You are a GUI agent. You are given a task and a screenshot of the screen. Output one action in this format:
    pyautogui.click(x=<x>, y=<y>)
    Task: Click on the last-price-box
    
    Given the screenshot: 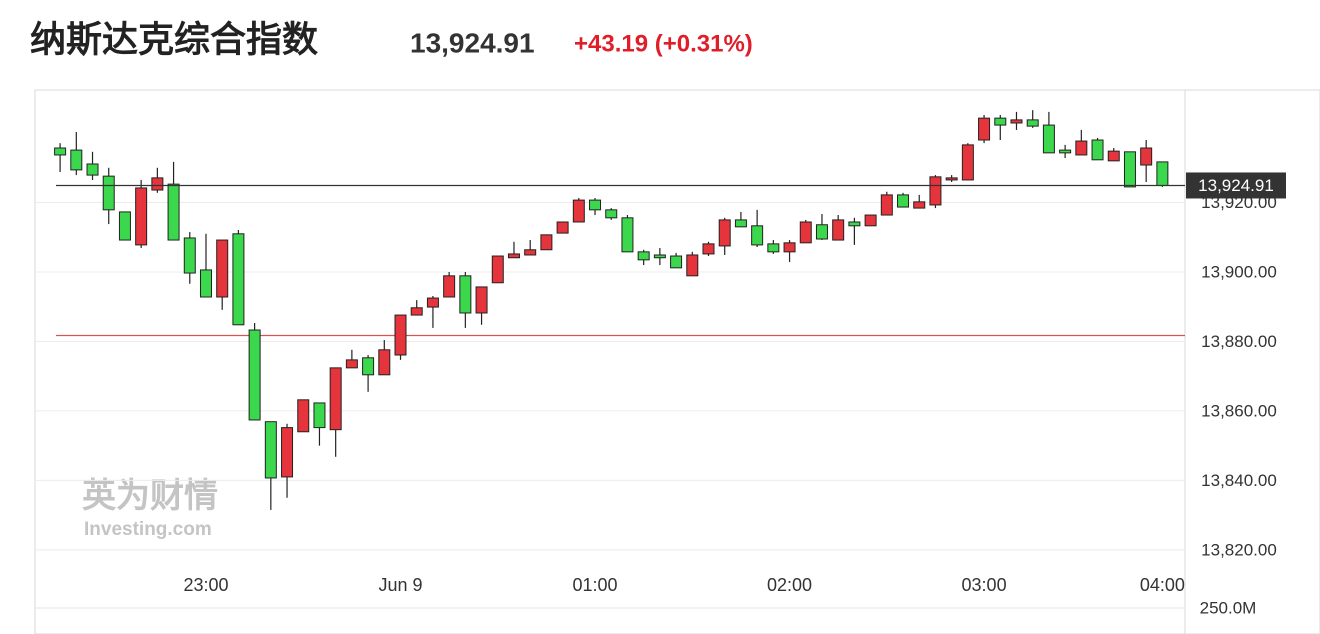 What is the action you would take?
    pyautogui.click(x=1236, y=185)
    